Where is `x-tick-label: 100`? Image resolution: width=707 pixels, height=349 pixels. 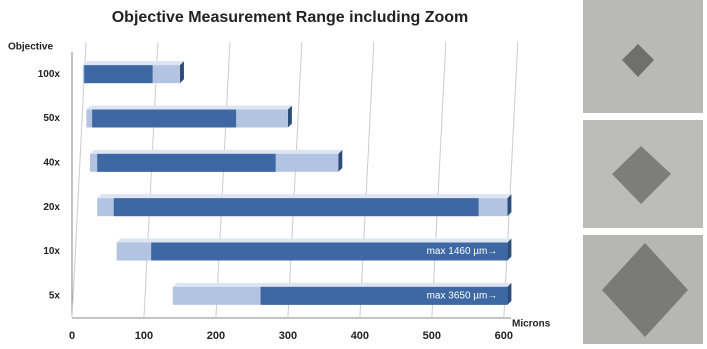 x-tick-label: 100 is located at coordinates (144, 336).